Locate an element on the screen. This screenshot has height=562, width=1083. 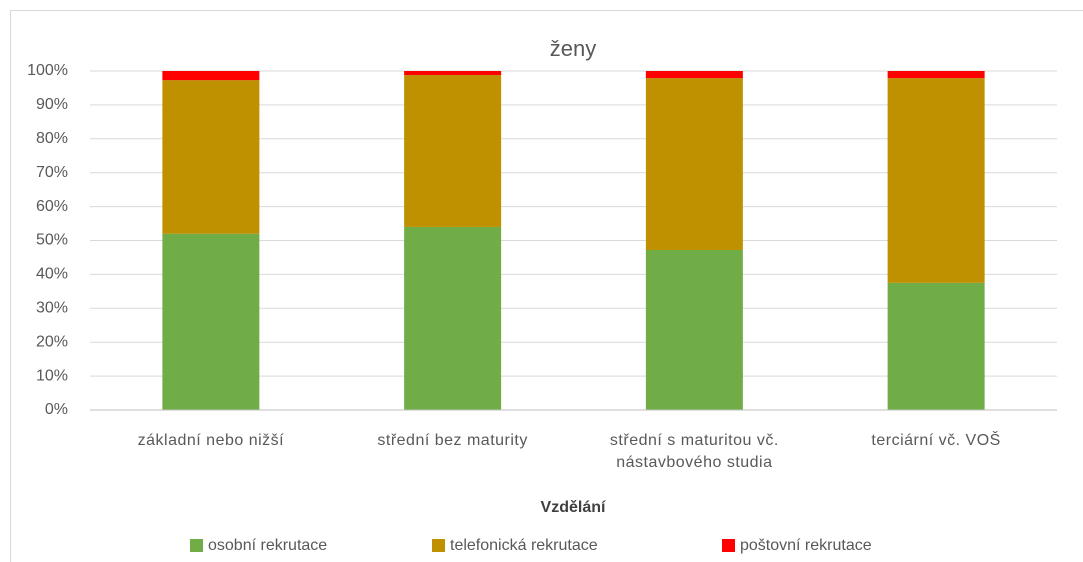
y-tick-label: 100% is located at coordinates (47, 70).